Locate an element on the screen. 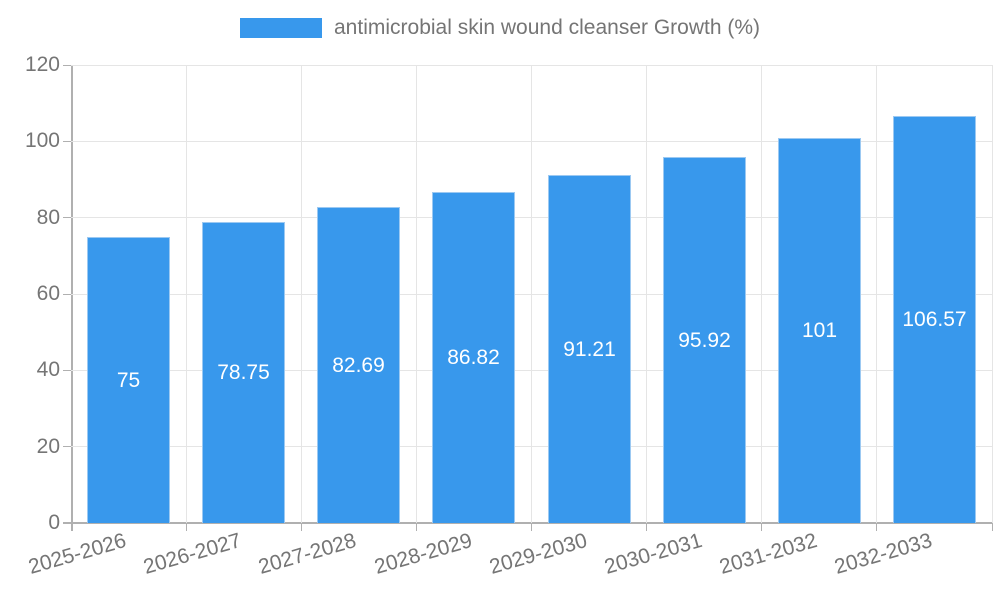 Image resolution: width=1000 pixels, height=600 pixels. y-axis-tick-label: 100 is located at coordinates (42, 141).